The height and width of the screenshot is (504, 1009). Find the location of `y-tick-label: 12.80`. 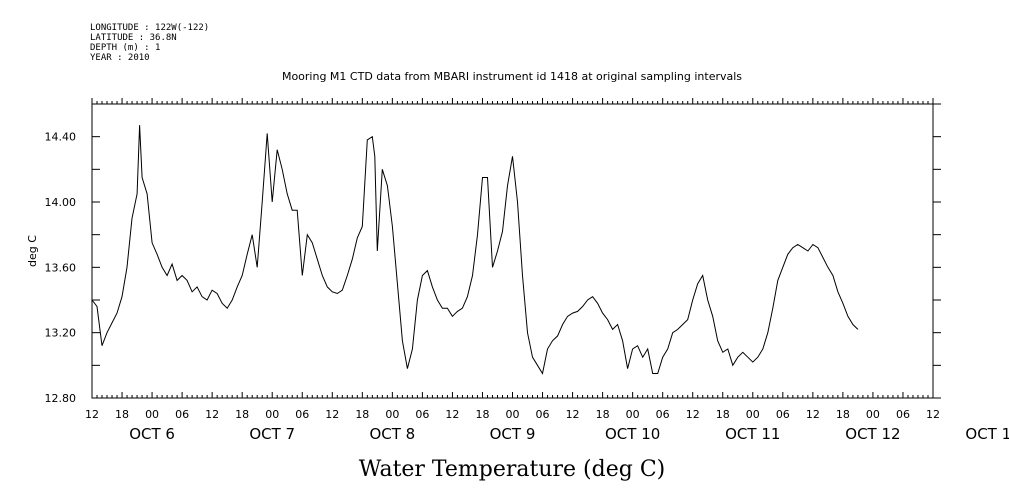

y-tick-label: 12.80 is located at coordinates (61, 398).